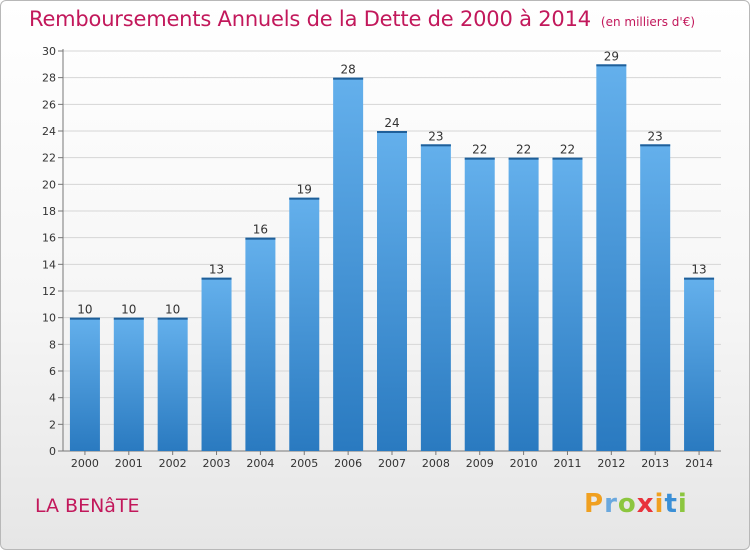 Image resolution: width=750 pixels, height=550 pixels. I want to click on y-tick-label: 16, so click(49, 238).